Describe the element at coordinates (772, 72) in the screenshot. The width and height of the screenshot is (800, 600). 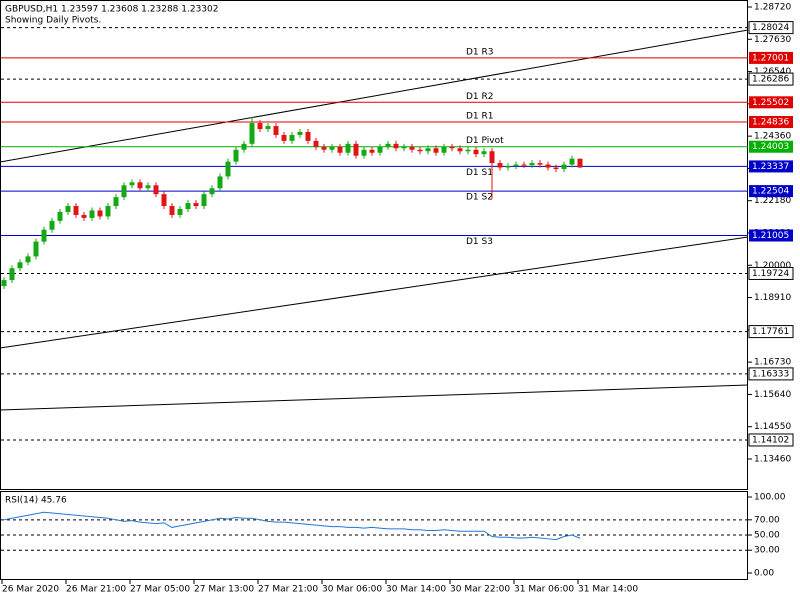
I see `y-tick-label: 1.26540` at that location.